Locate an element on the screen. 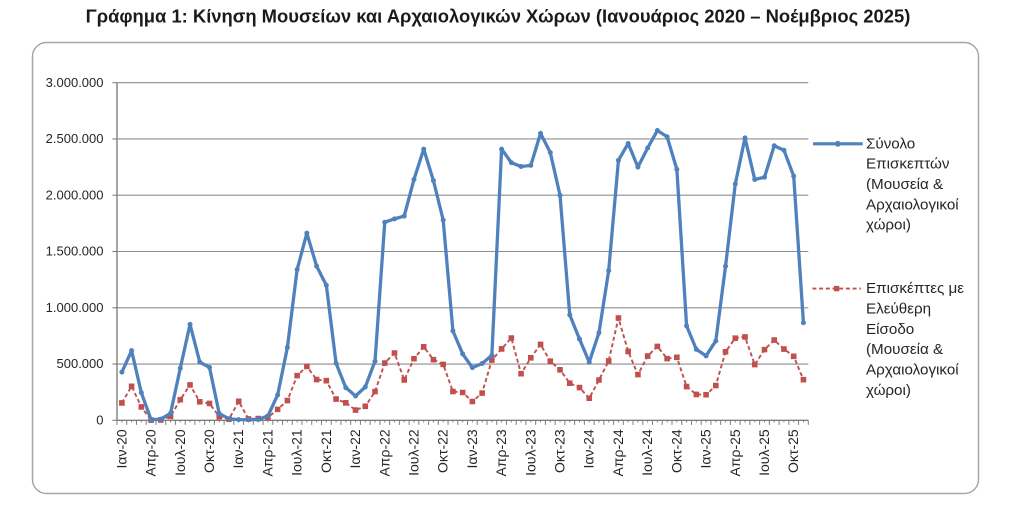 This screenshot has height=513, width=1024. svg-text: Επισκέπτες με is located at coordinates (915, 288).